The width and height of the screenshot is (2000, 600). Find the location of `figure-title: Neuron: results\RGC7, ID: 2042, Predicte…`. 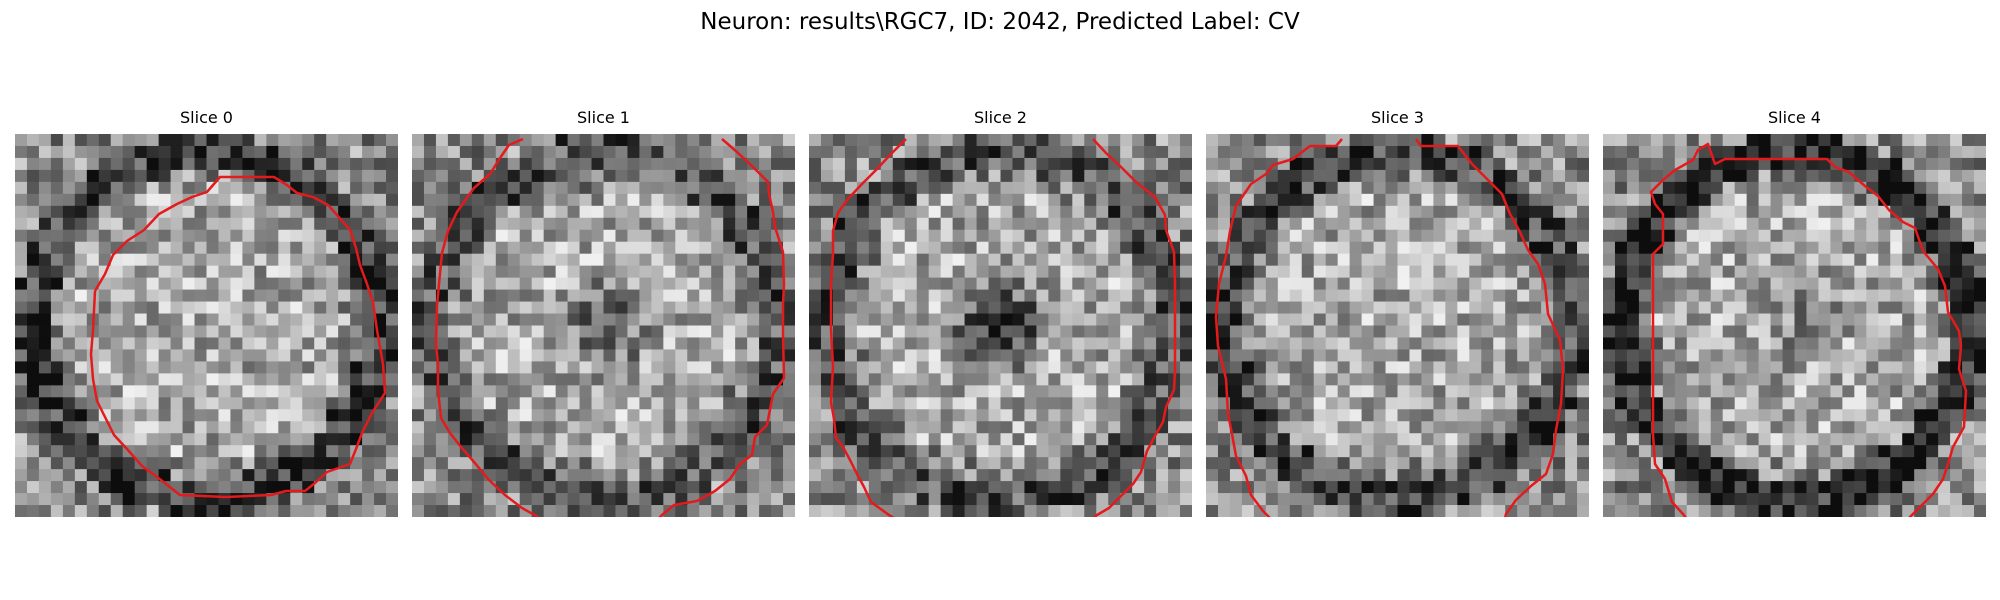

figure-title: Neuron: results\RGC7, ID: 2042, Predicte… is located at coordinates (1000, 22).